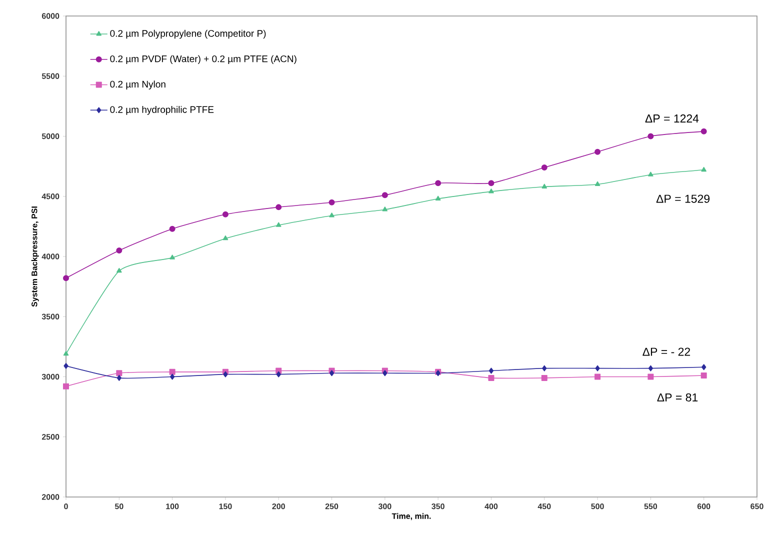 The image size is (769, 535). What do you see at coordinates (51, 257) in the screenshot?
I see `y-tick-label: 4000` at bounding box center [51, 257].